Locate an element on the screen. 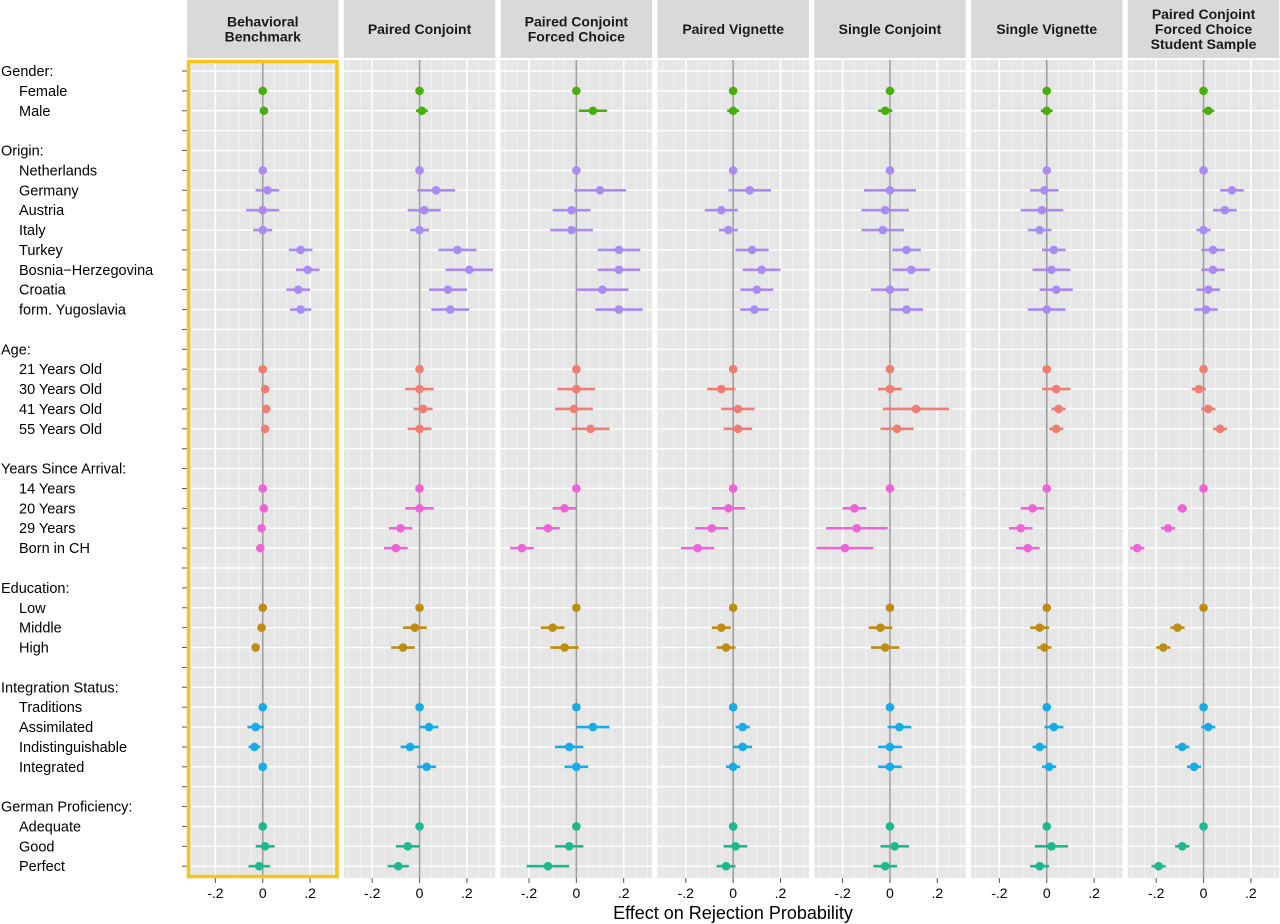  level-label: Germany is located at coordinates (49, 191).